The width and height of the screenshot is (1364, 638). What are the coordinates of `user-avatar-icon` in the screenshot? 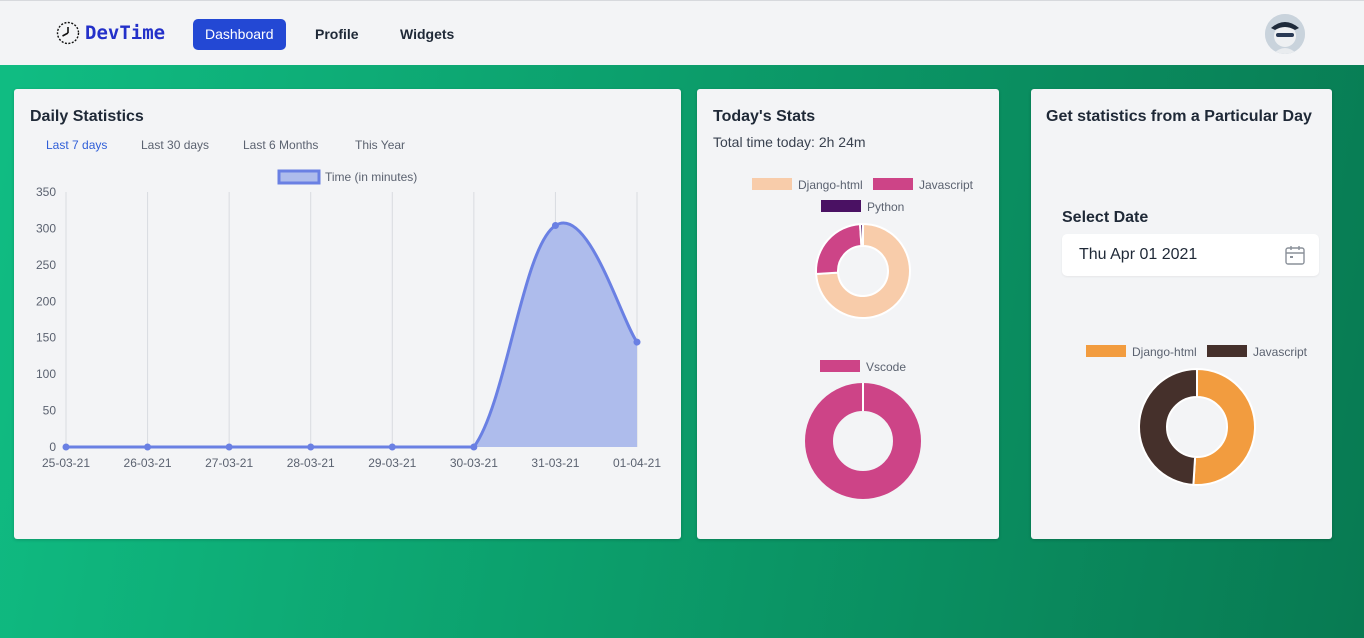 It's located at (1285, 34).